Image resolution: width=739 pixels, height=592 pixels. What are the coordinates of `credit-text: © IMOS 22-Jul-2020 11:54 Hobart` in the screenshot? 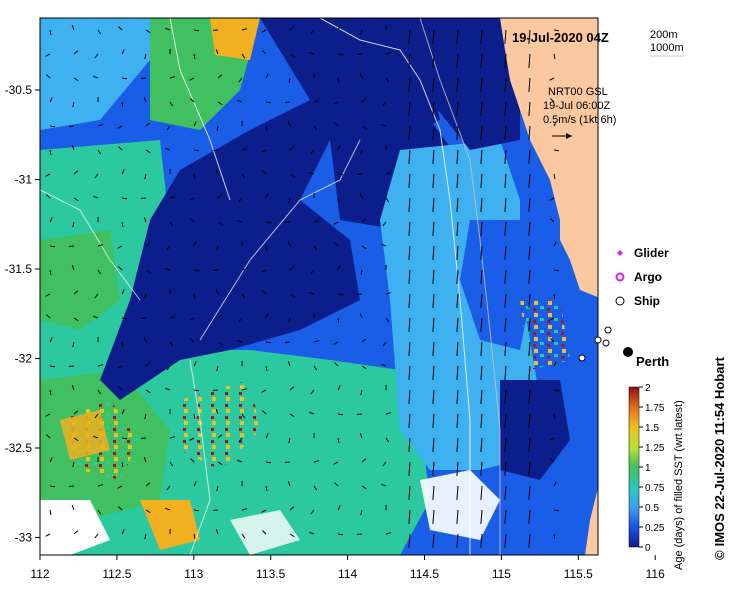 It's located at (722, 410).